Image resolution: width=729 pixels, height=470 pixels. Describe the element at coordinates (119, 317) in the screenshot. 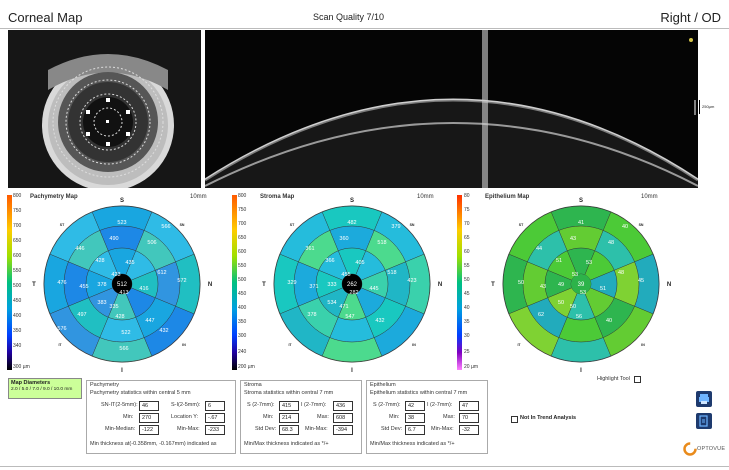

I see `map-value: 428` at that location.